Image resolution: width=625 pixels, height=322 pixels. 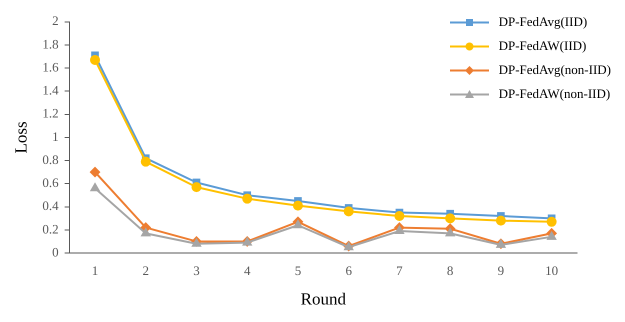 What do you see at coordinates (50, 44) in the screenshot?
I see `y-tick-label: 1.8` at bounding box center [50, 44].